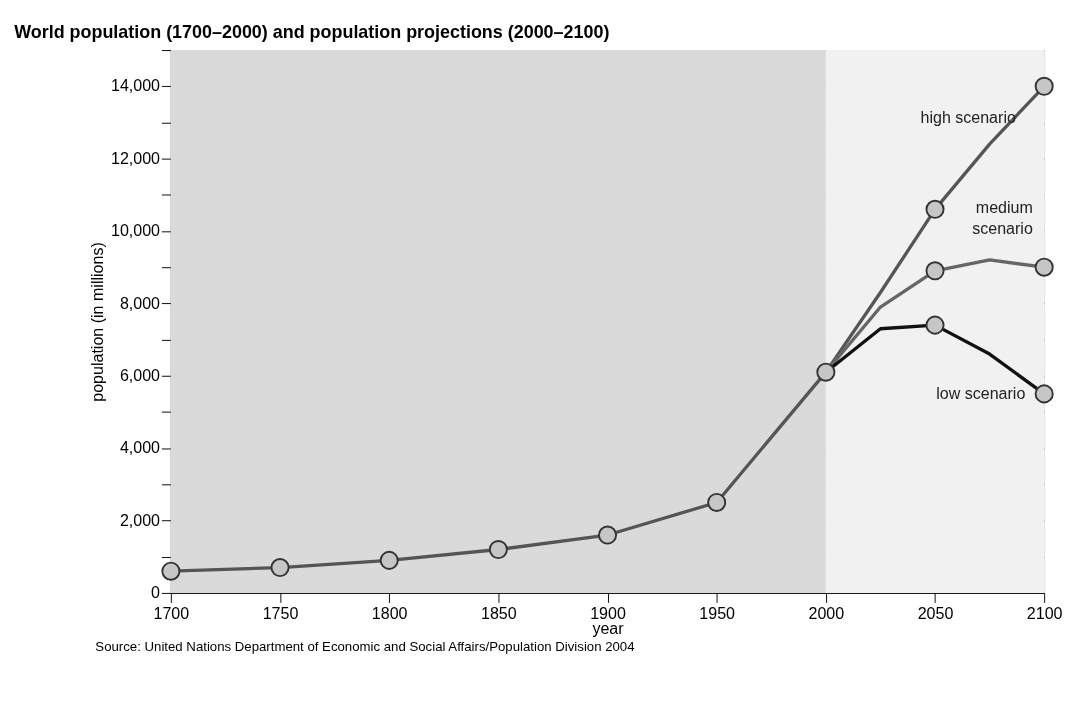  Describe the element at coordinates (140, 447) in the screenshot. I see `y-tick-label: 4,000` at that location.